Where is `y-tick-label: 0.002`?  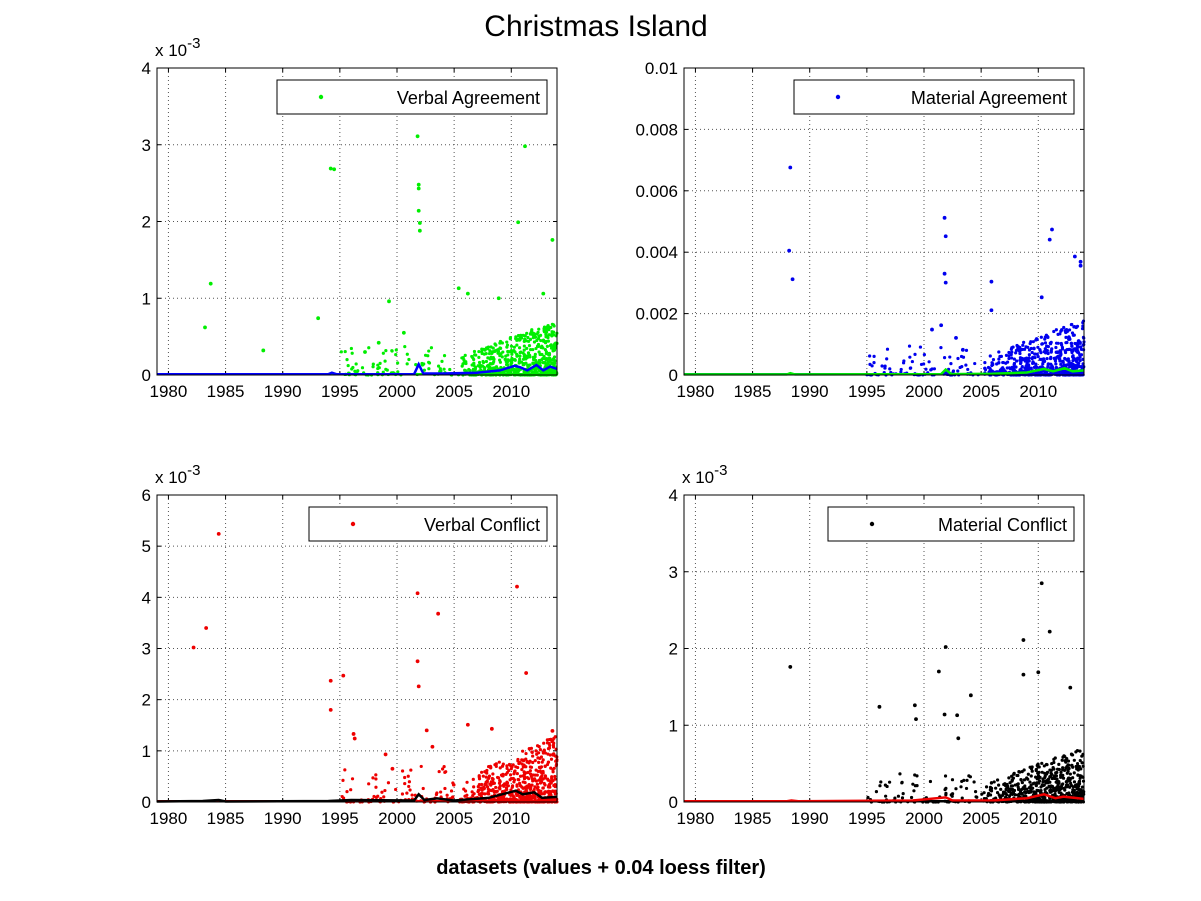
y-tick-label: 0.002 is located at coordinates (656, 314).